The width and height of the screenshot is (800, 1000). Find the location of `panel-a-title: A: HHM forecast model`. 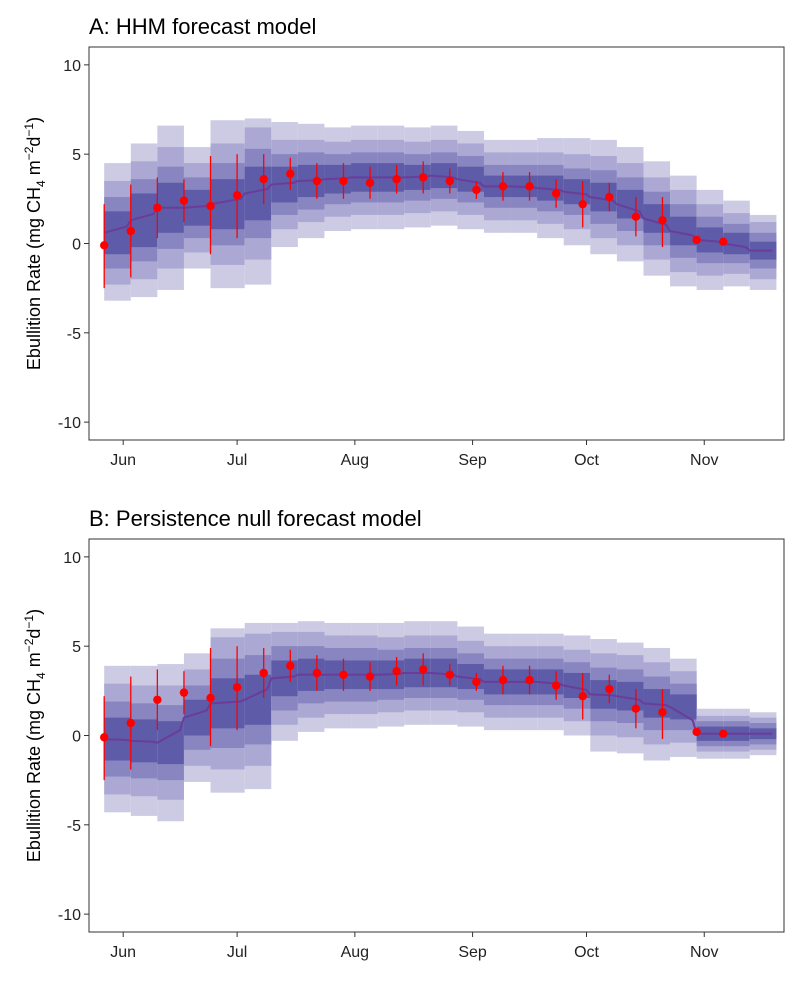

panel-a-title: A: HHM forecast model is located at coordinates (202, 26).